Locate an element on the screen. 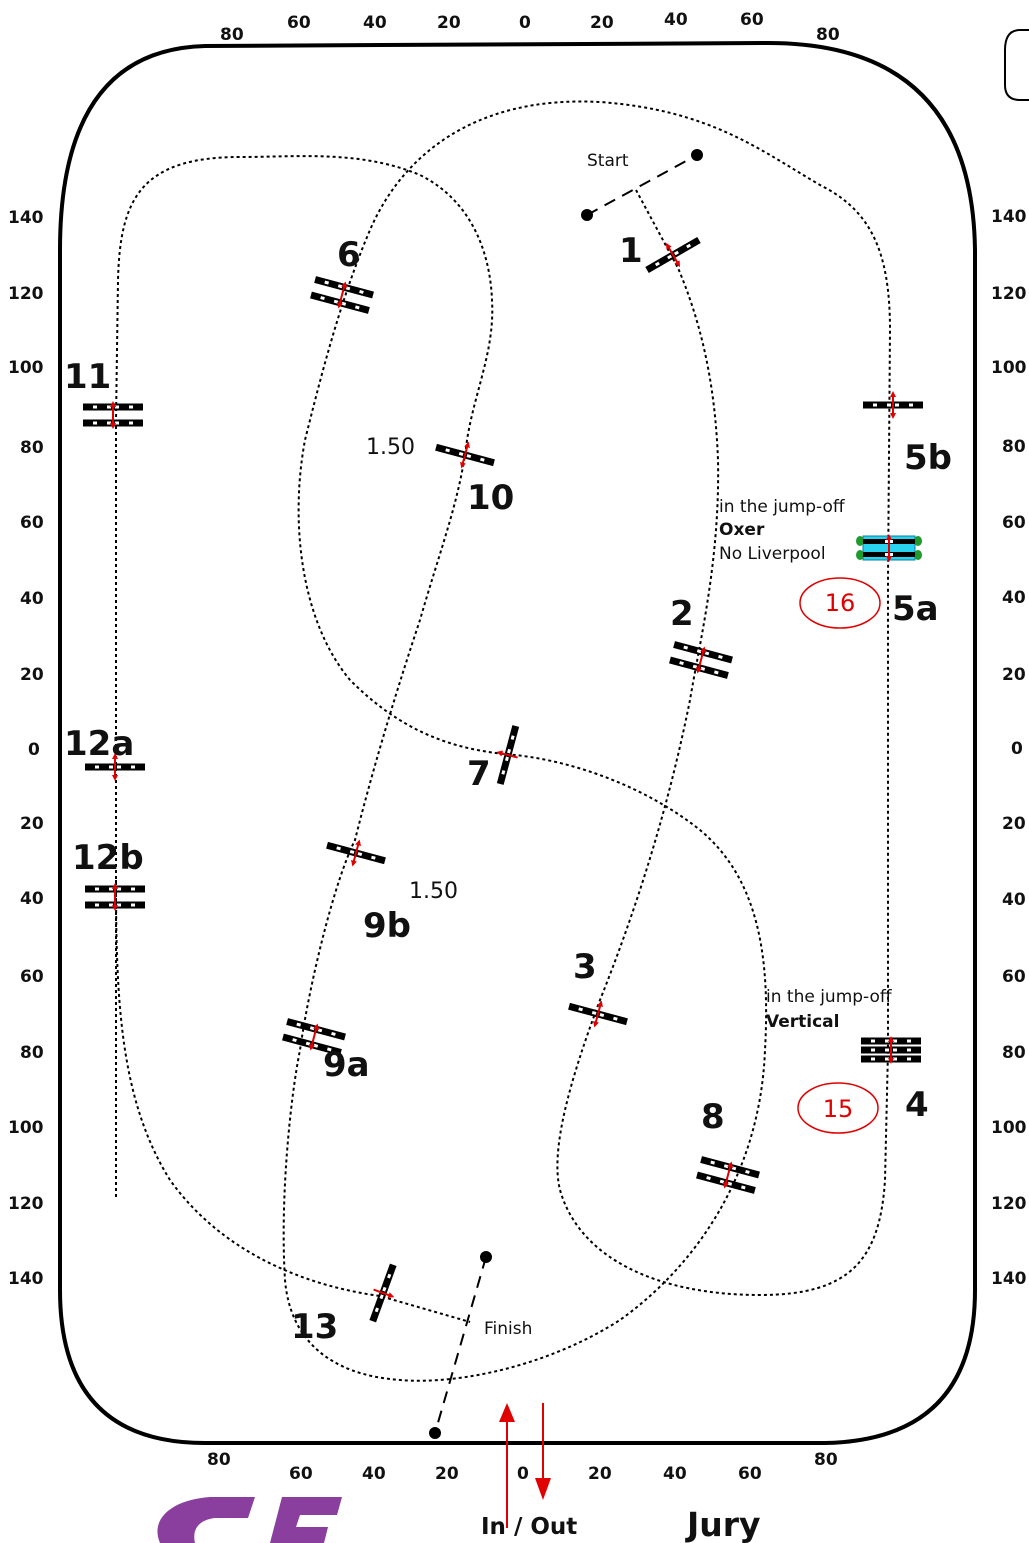 The height and width of the screenshot is (1543, 1029). scale-top-6: 40 is located at coordinates (676, 20).